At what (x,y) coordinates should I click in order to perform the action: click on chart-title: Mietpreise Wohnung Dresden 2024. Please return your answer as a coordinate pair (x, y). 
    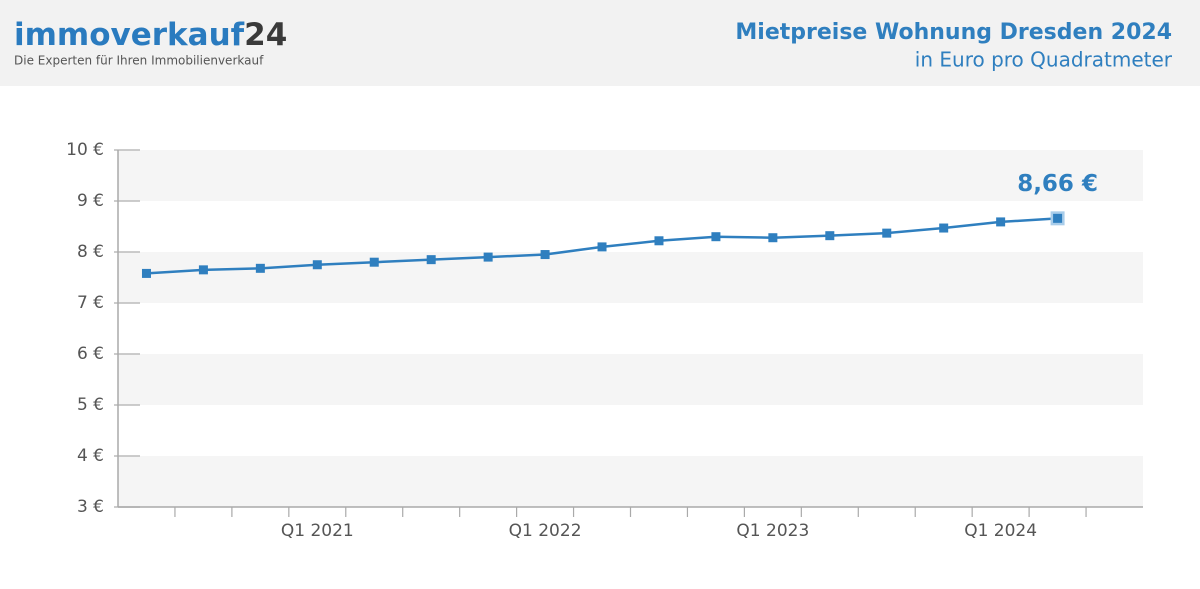
    Looking at the image, I should click on (953, 32).